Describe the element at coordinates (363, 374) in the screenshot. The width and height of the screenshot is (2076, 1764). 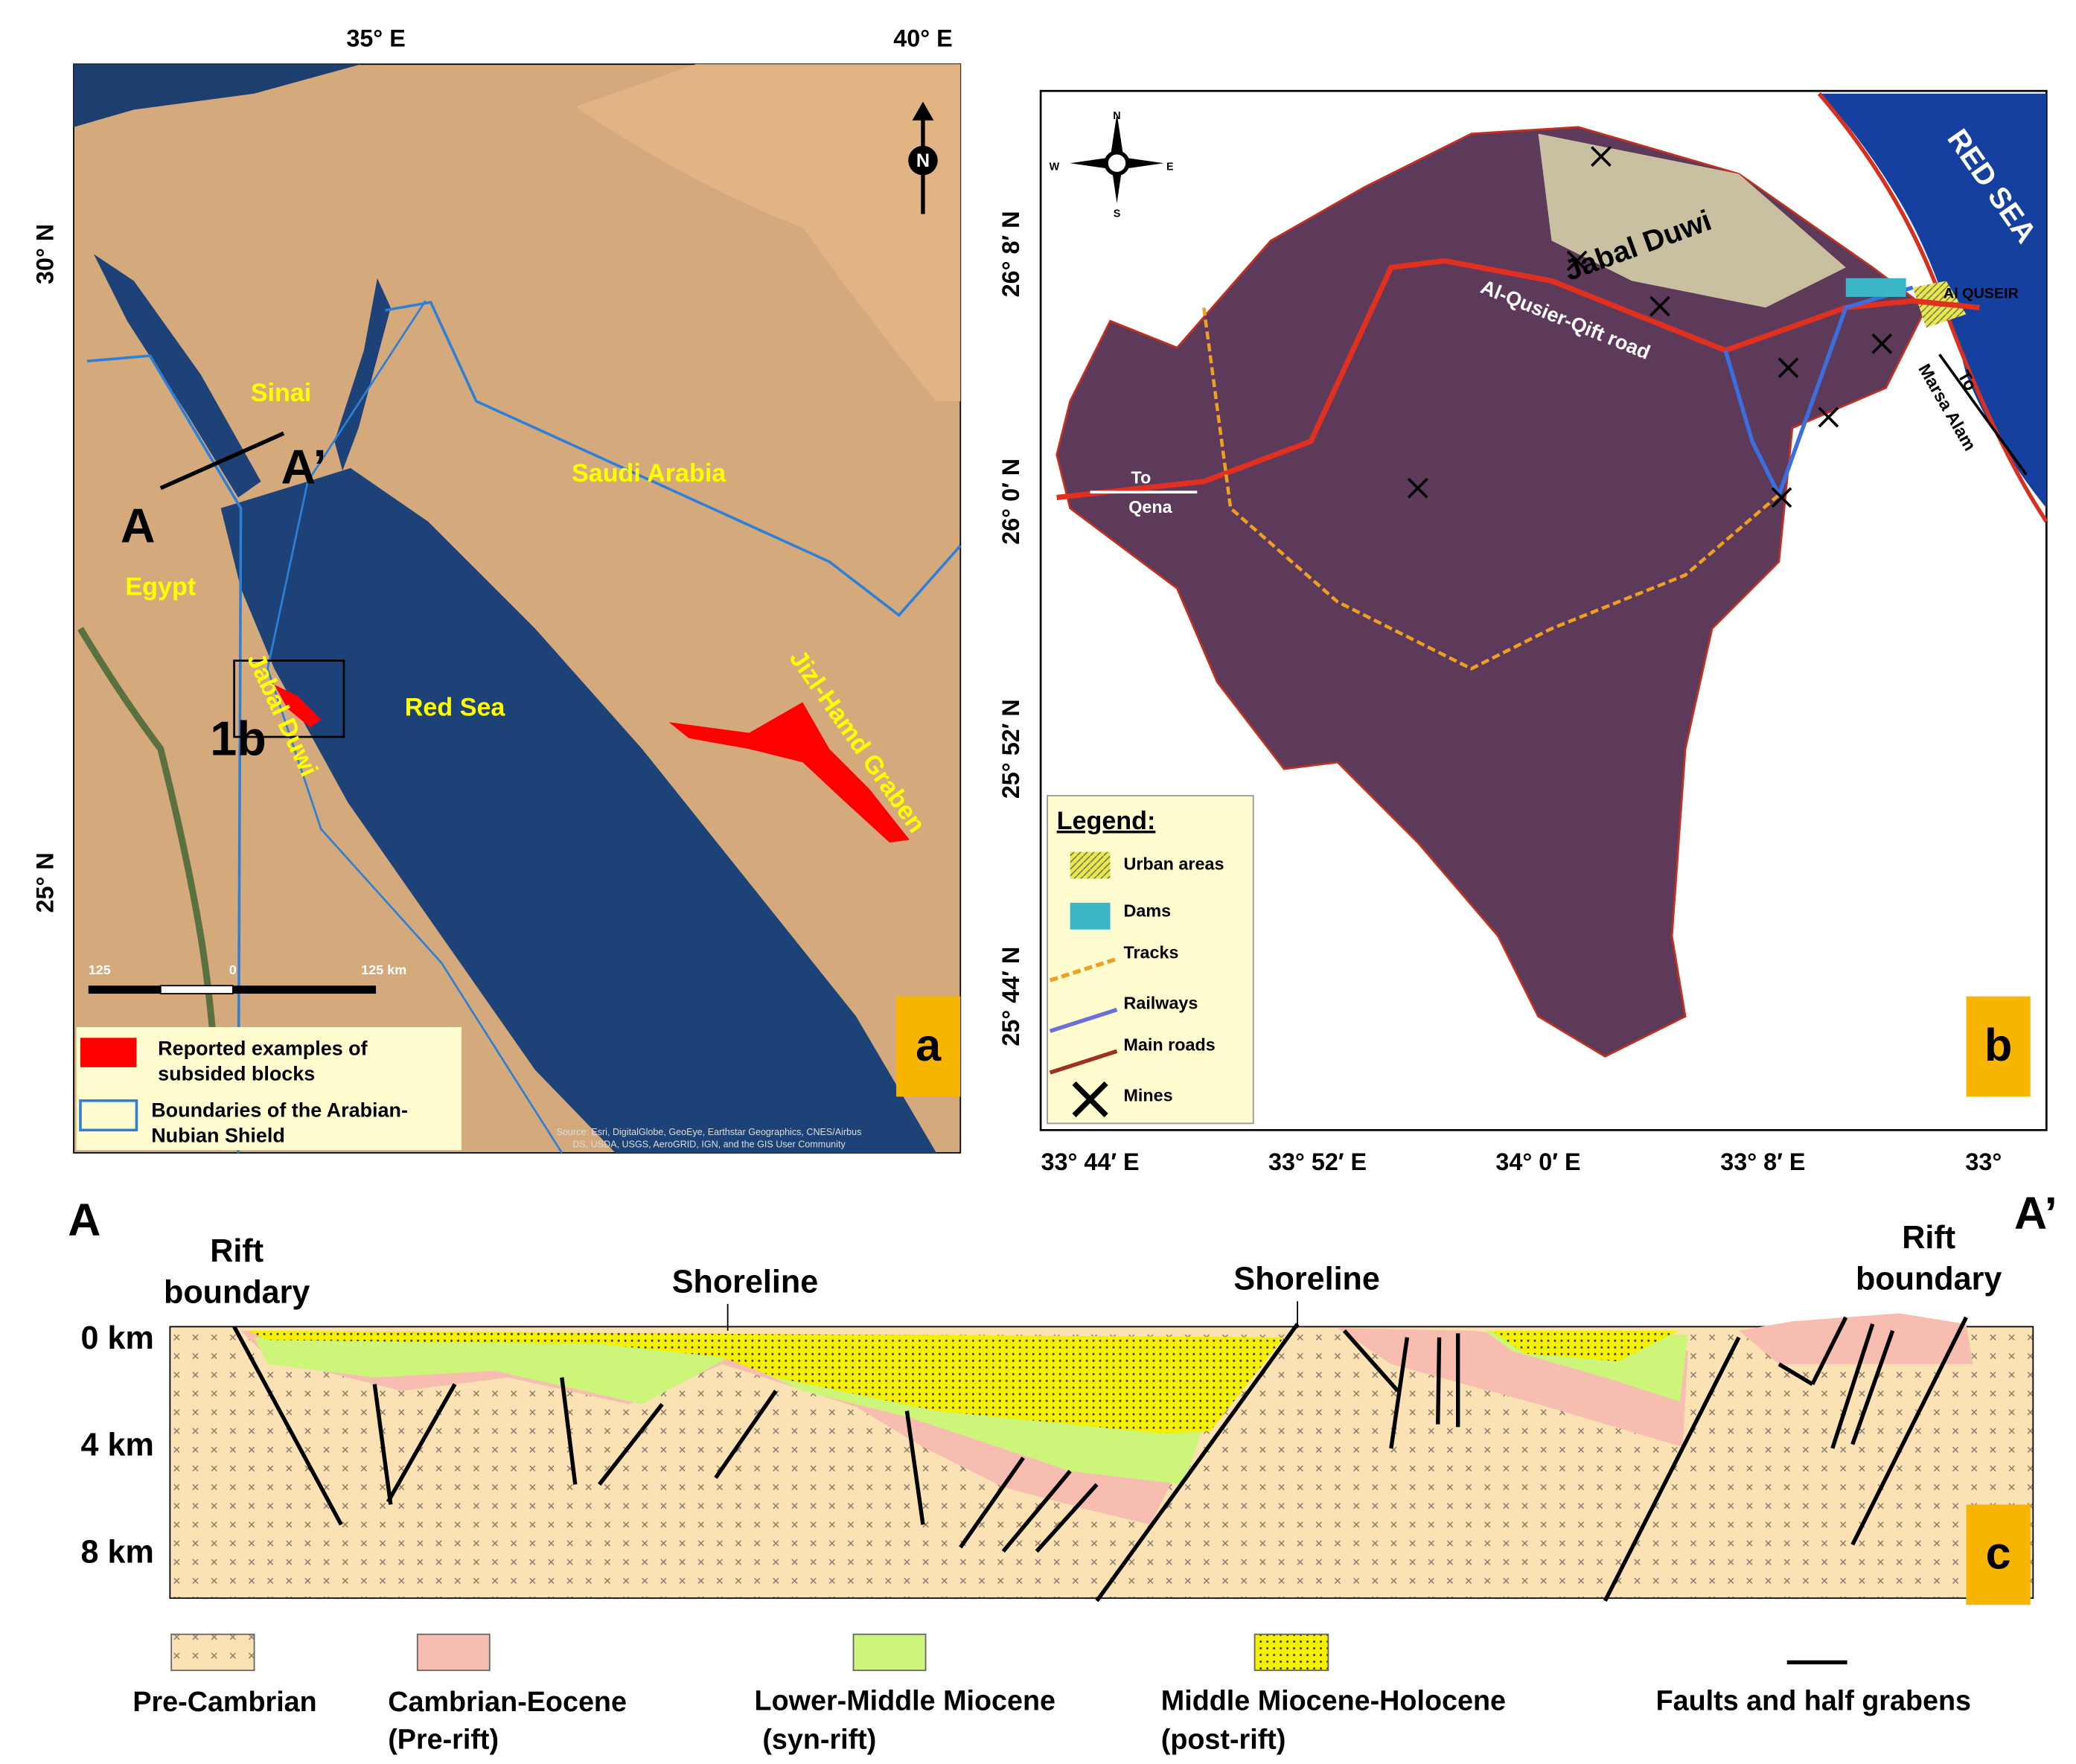
I see `gulf-aqaba` at that location.